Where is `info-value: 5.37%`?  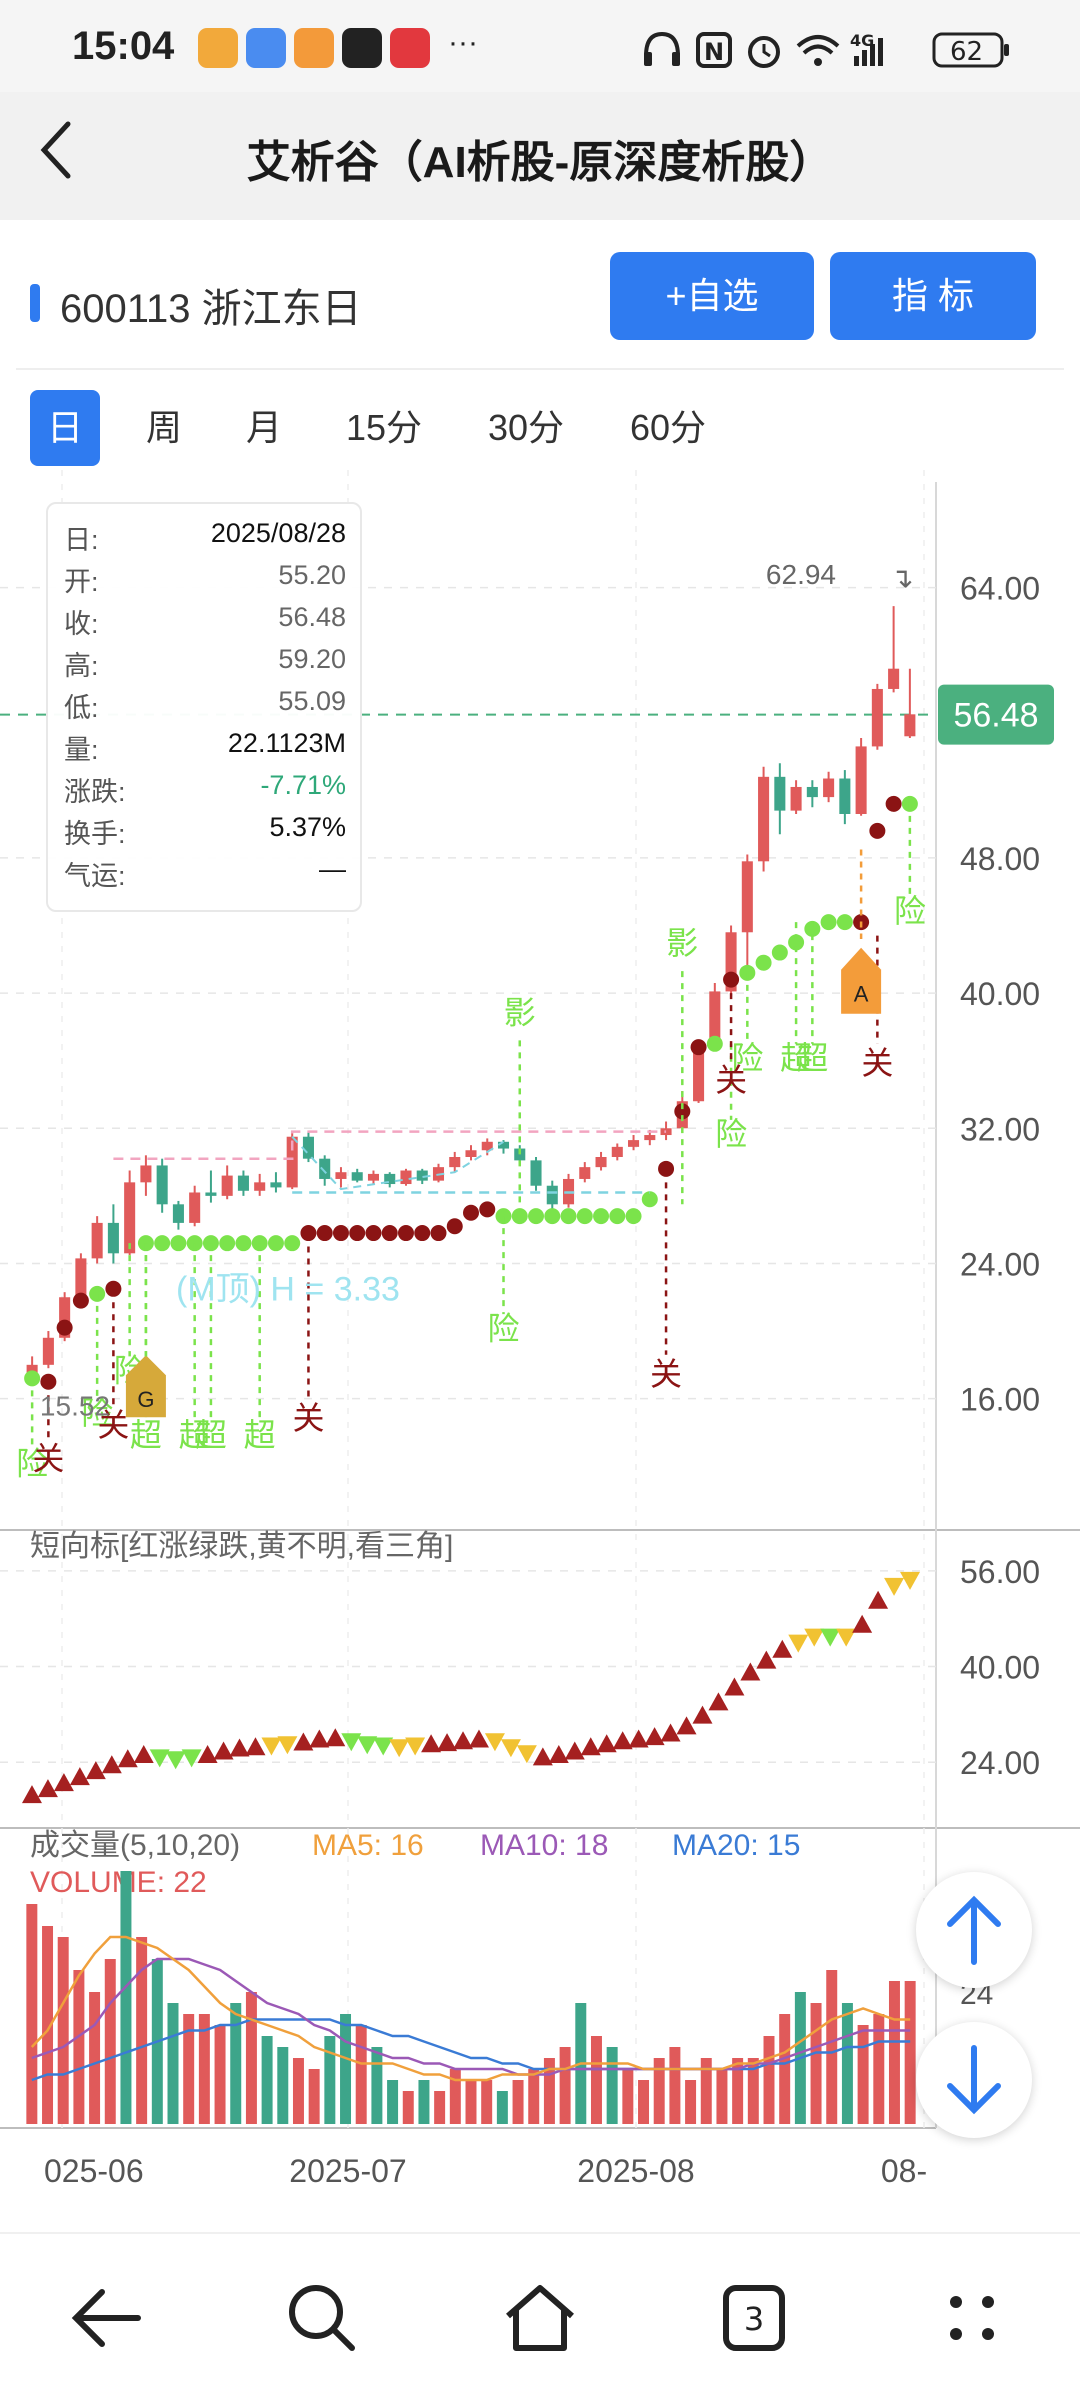 info-value: 5.37% is located at coordinates (307, 827).